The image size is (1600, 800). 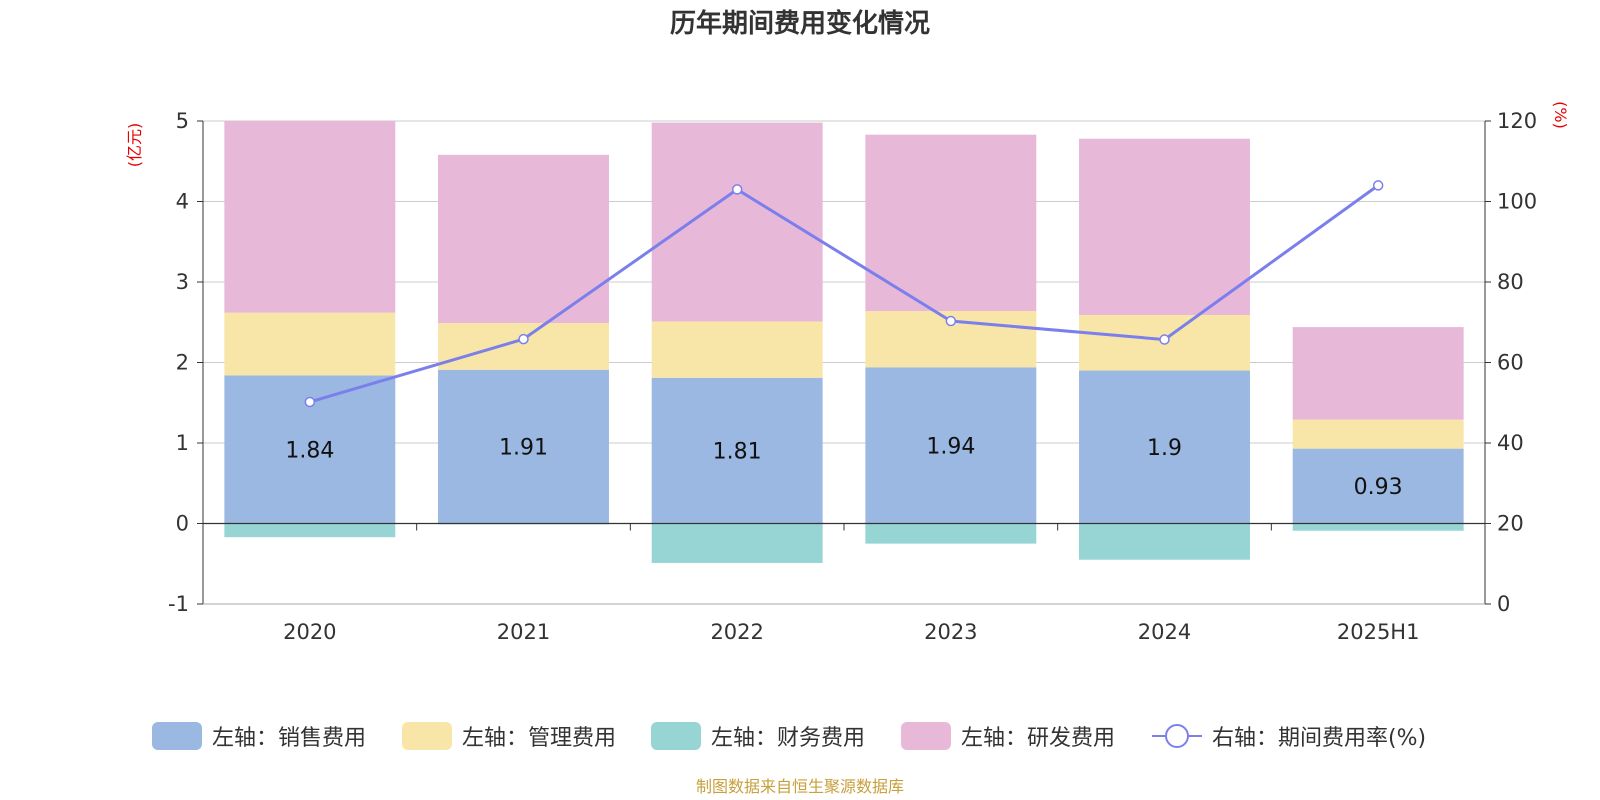 I want to click on x-tick-label: 2022, so click(x=736, y=632).